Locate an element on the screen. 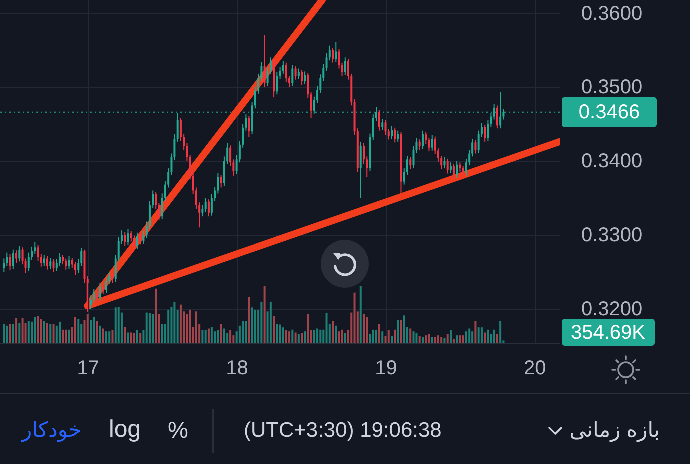 The height and width of the screenshot is (464, 690). x-tick-label: 20 is located at coordinates (535, 369).